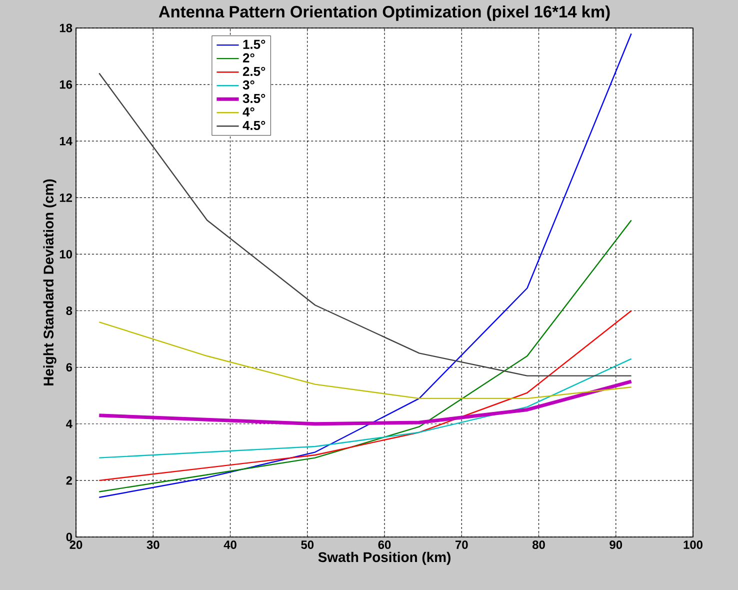 The image size is (738, 590). What do you see at coordinates (69, 537) in the screenshot?
I see `y-tick-label: 0` at bounding box center [69, 537].